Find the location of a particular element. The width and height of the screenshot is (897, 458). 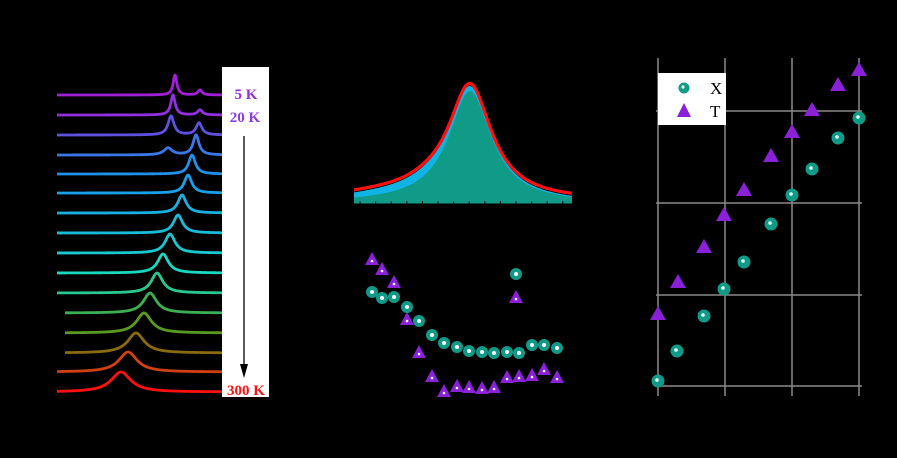

scatter-points is located at coordinates (464, 324).